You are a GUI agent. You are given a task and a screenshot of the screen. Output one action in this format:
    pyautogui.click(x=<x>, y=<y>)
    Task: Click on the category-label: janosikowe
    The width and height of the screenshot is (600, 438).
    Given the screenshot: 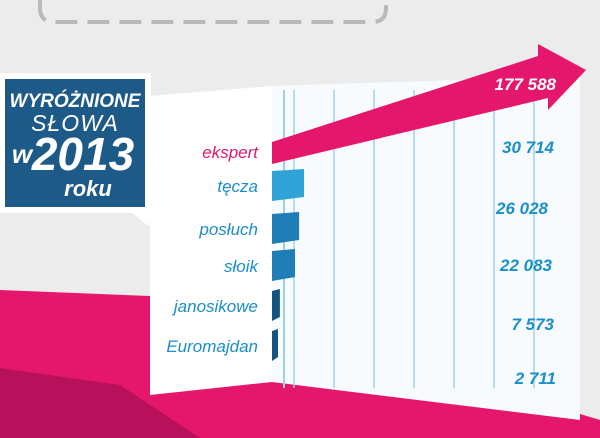 What is the action you would take?
    pyautogui.click(x=215, y=306)
    